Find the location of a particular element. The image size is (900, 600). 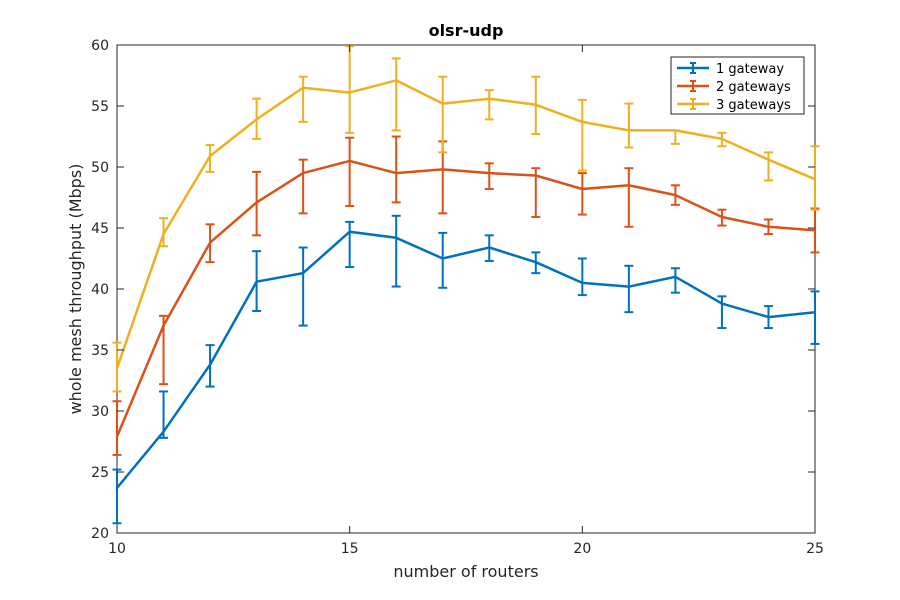

x-tick-label: 15 is located at coordinates (350, 549).